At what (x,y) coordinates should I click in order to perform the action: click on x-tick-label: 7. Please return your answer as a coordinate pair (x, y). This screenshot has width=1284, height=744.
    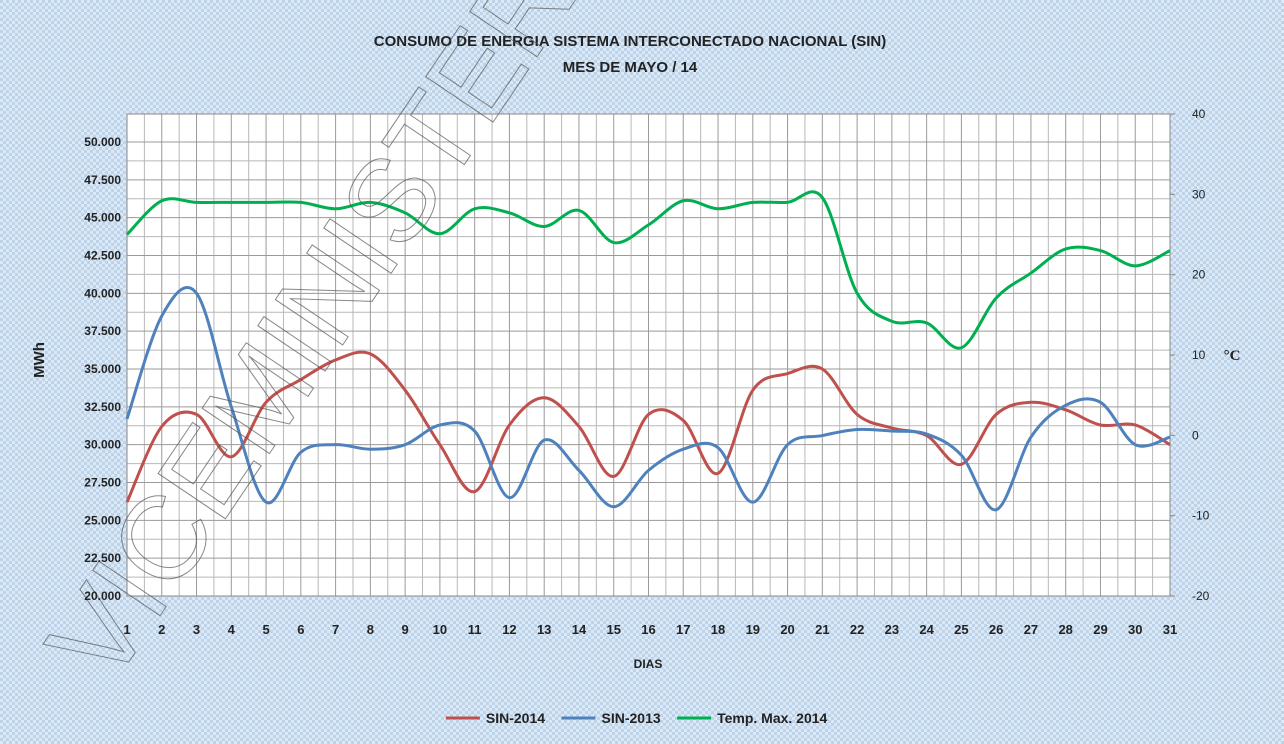
    Looking at the image, I should click on (335, 629).